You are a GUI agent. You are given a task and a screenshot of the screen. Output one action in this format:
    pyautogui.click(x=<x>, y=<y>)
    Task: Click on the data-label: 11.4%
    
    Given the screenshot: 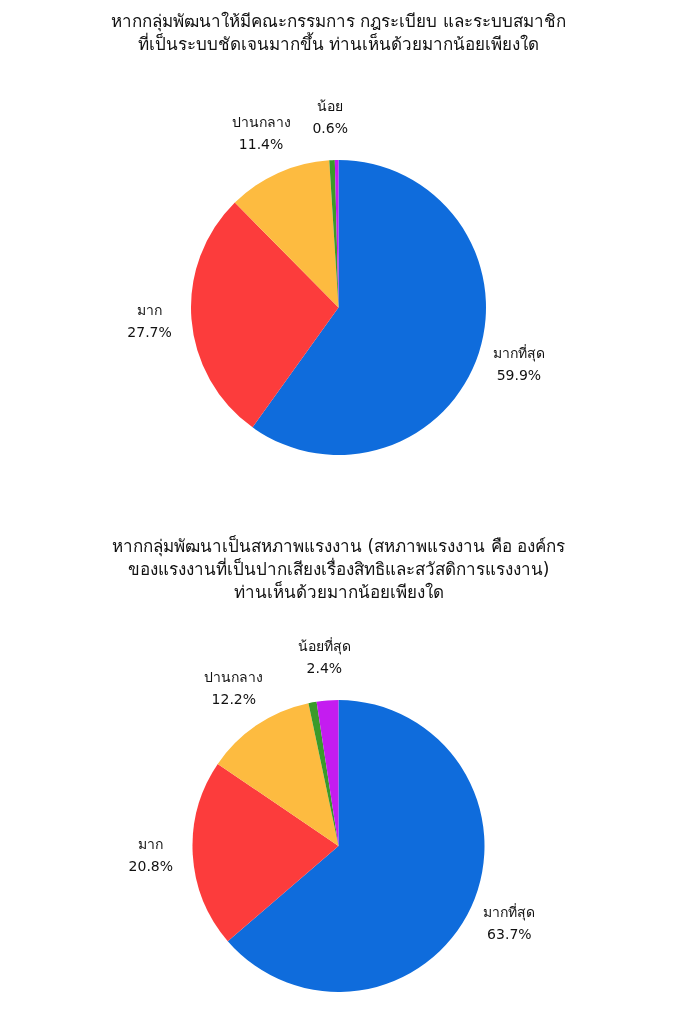 What is the action you would take?
    pyautogui.click(x=261, y=144)
    